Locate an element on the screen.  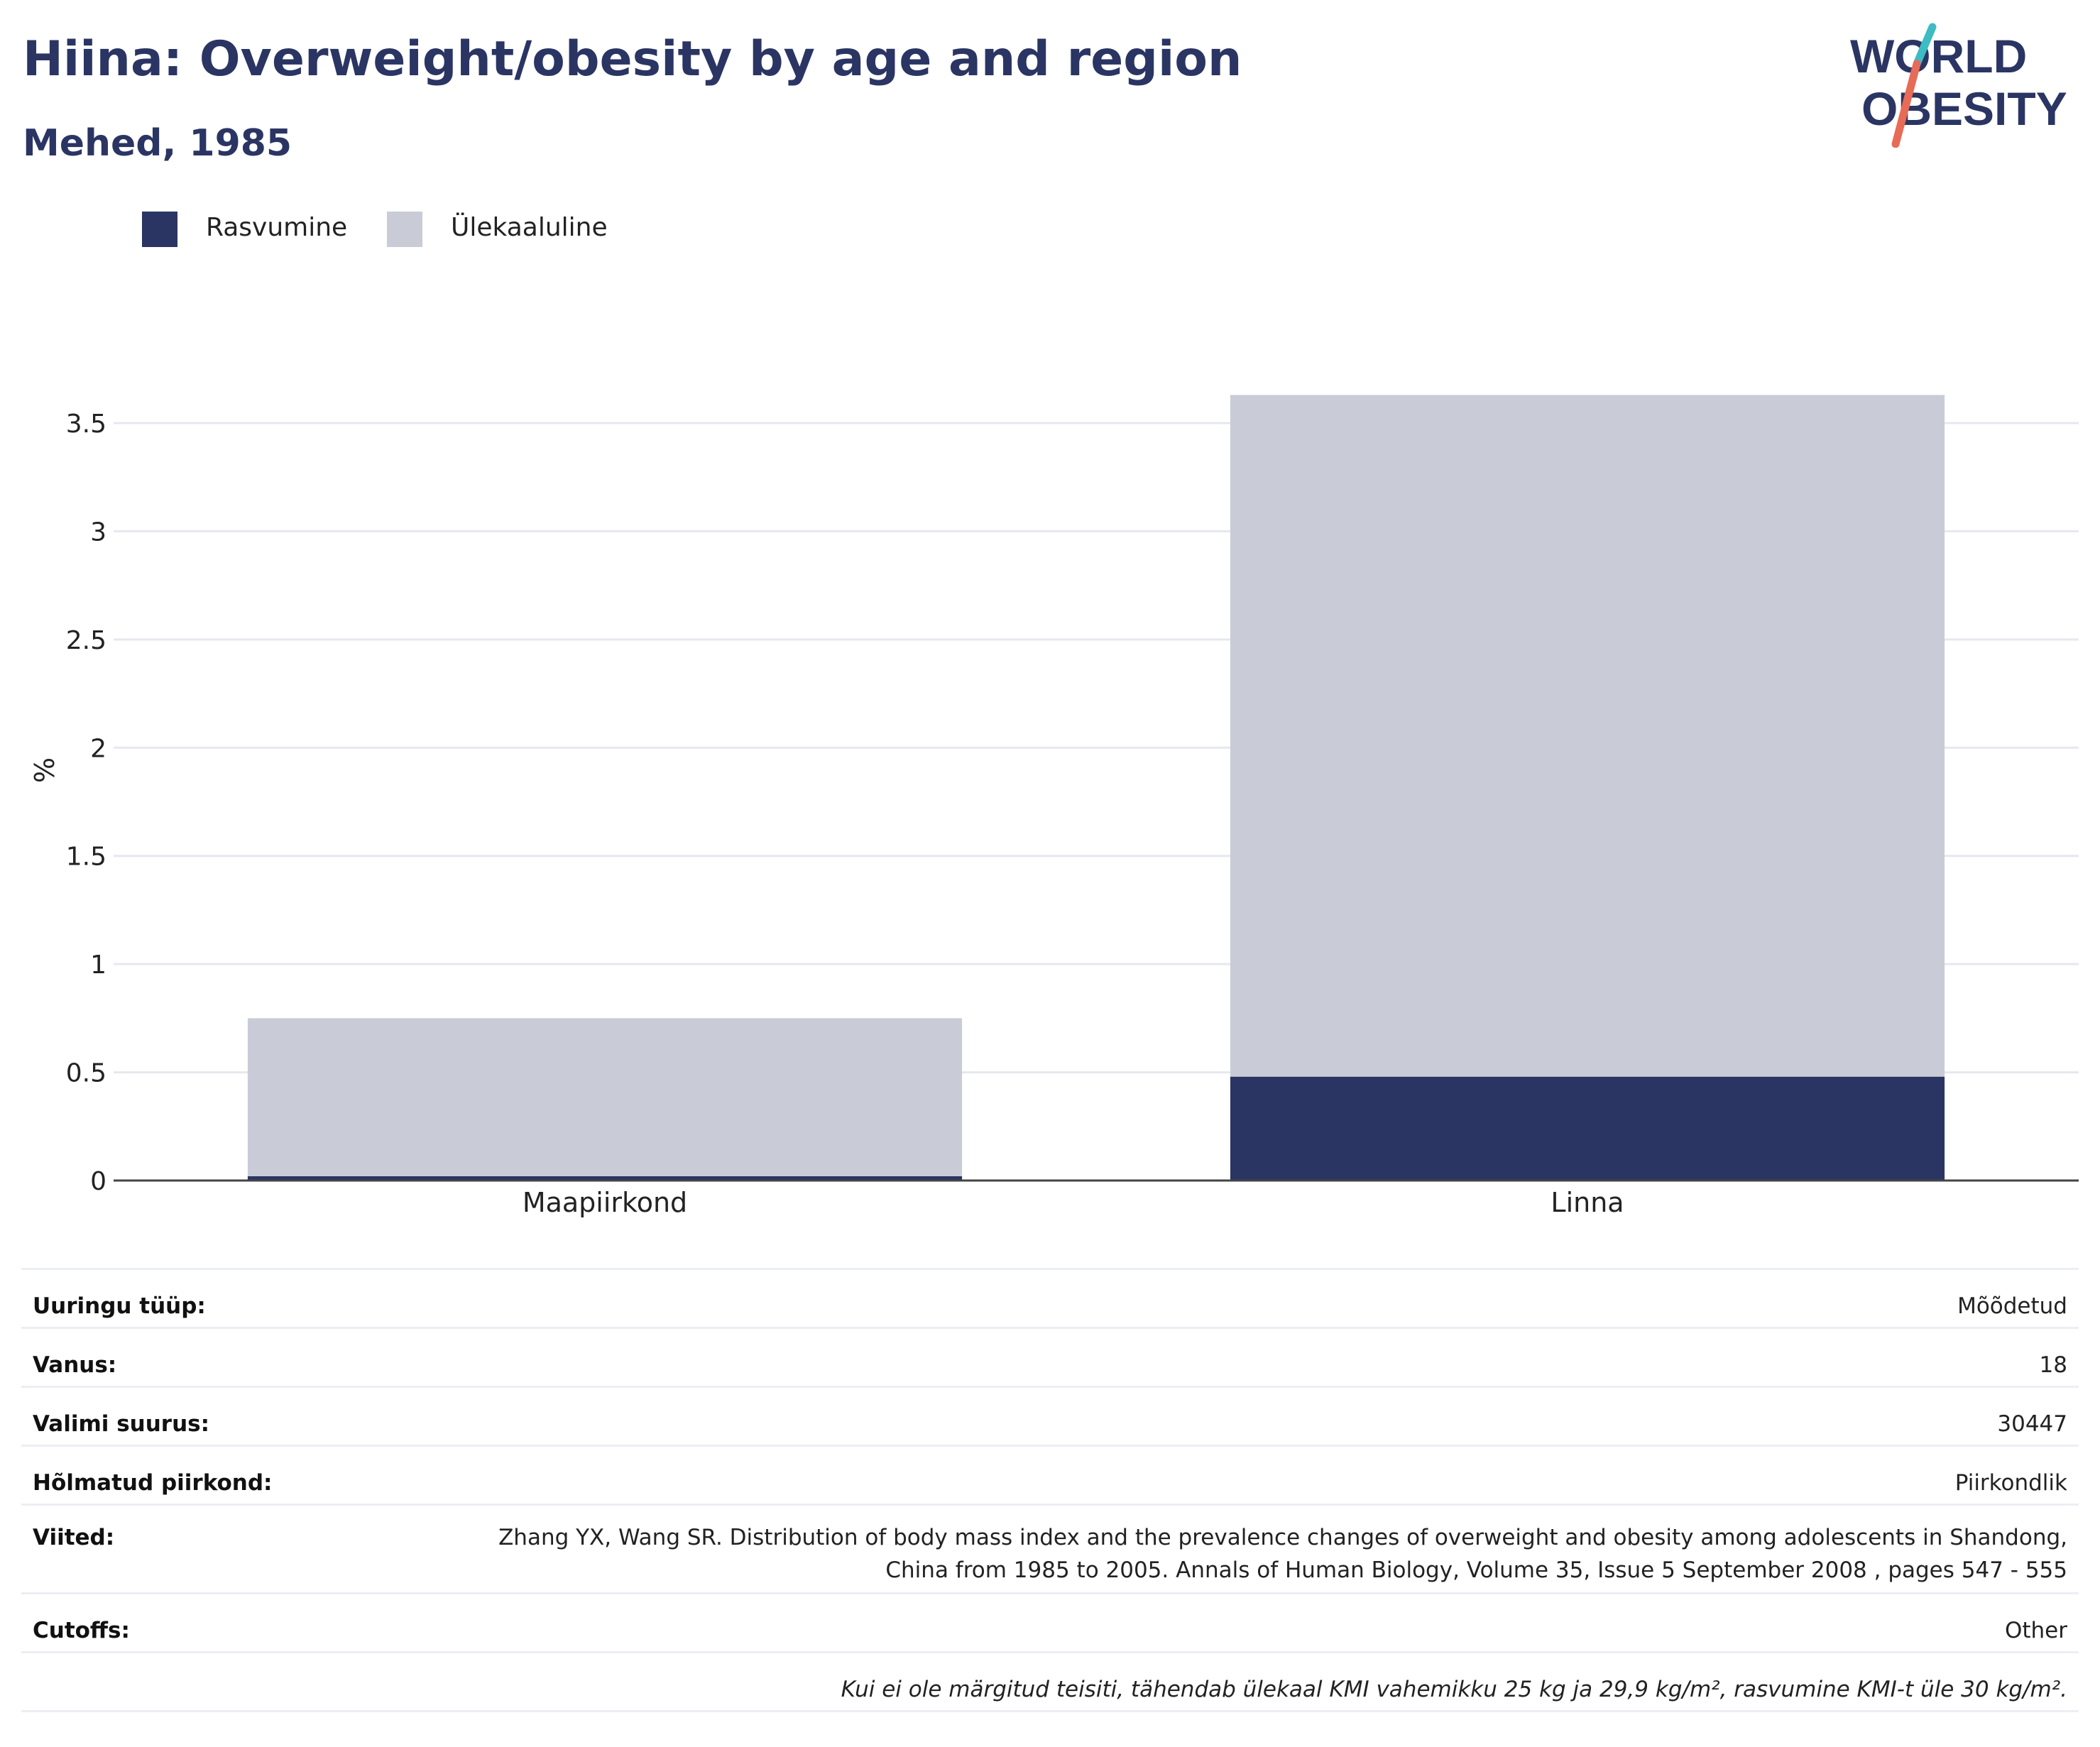
info-value: Mõõdetud is located at coordinates (2012, 1306).